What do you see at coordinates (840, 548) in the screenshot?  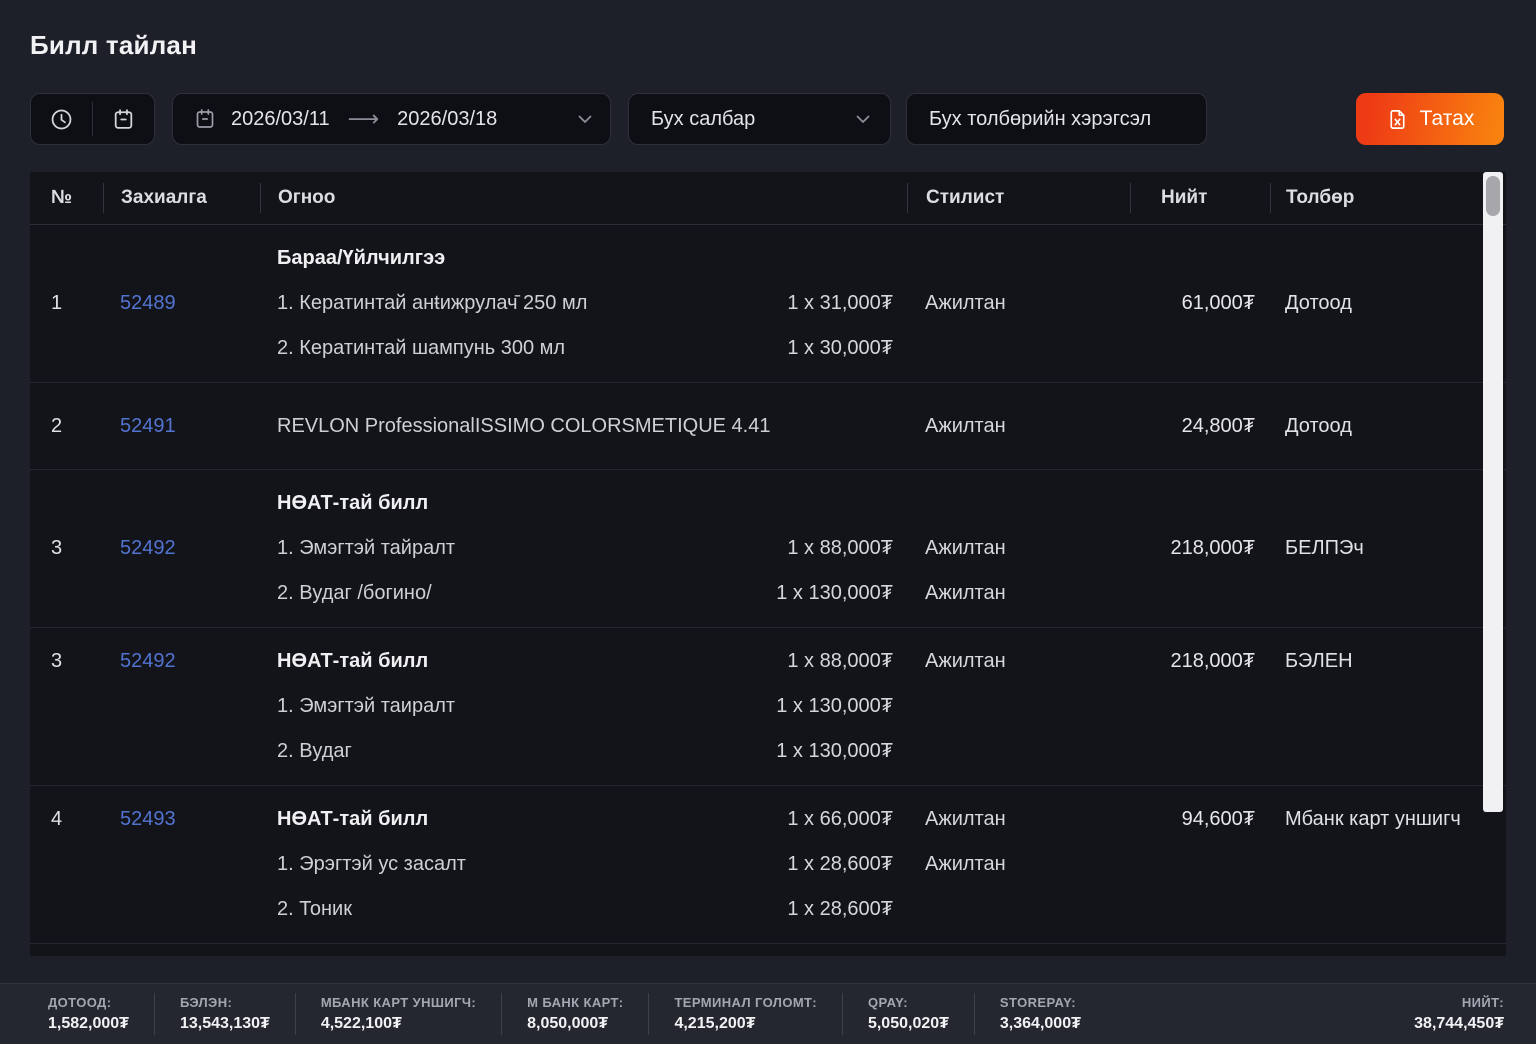 I see `item-price: 1 x 88,000₮` at bounding box center [840, 548].